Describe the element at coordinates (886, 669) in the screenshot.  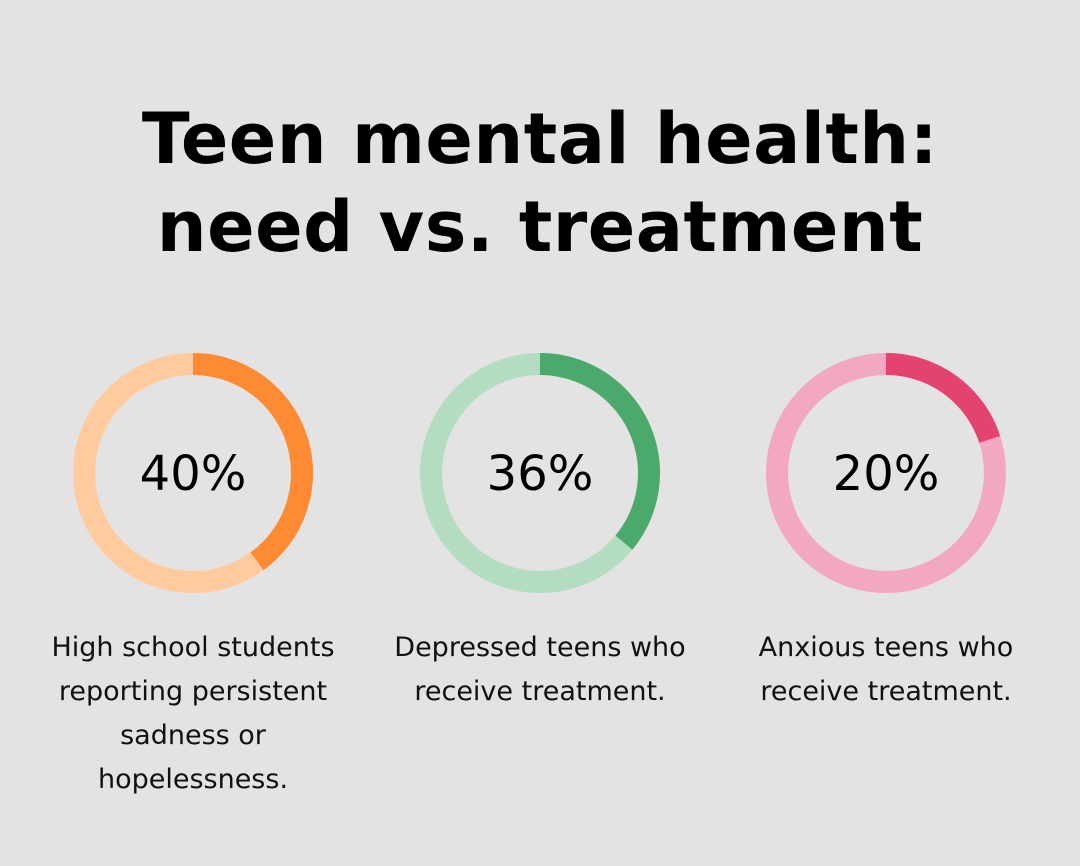
I see `stat-caption: Anxious teens who receive treatment.` at that location.